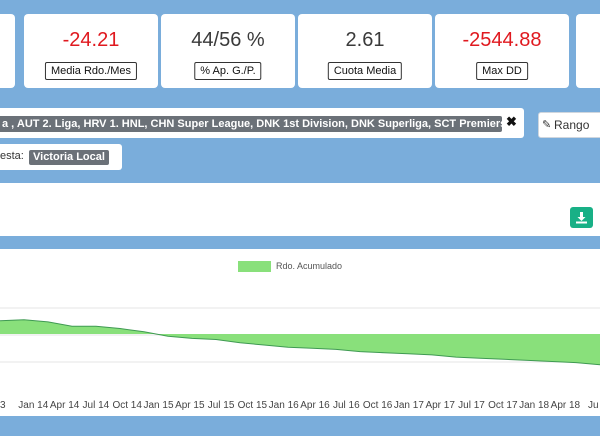  I want to click on legend-swatch, so click(254, 266).